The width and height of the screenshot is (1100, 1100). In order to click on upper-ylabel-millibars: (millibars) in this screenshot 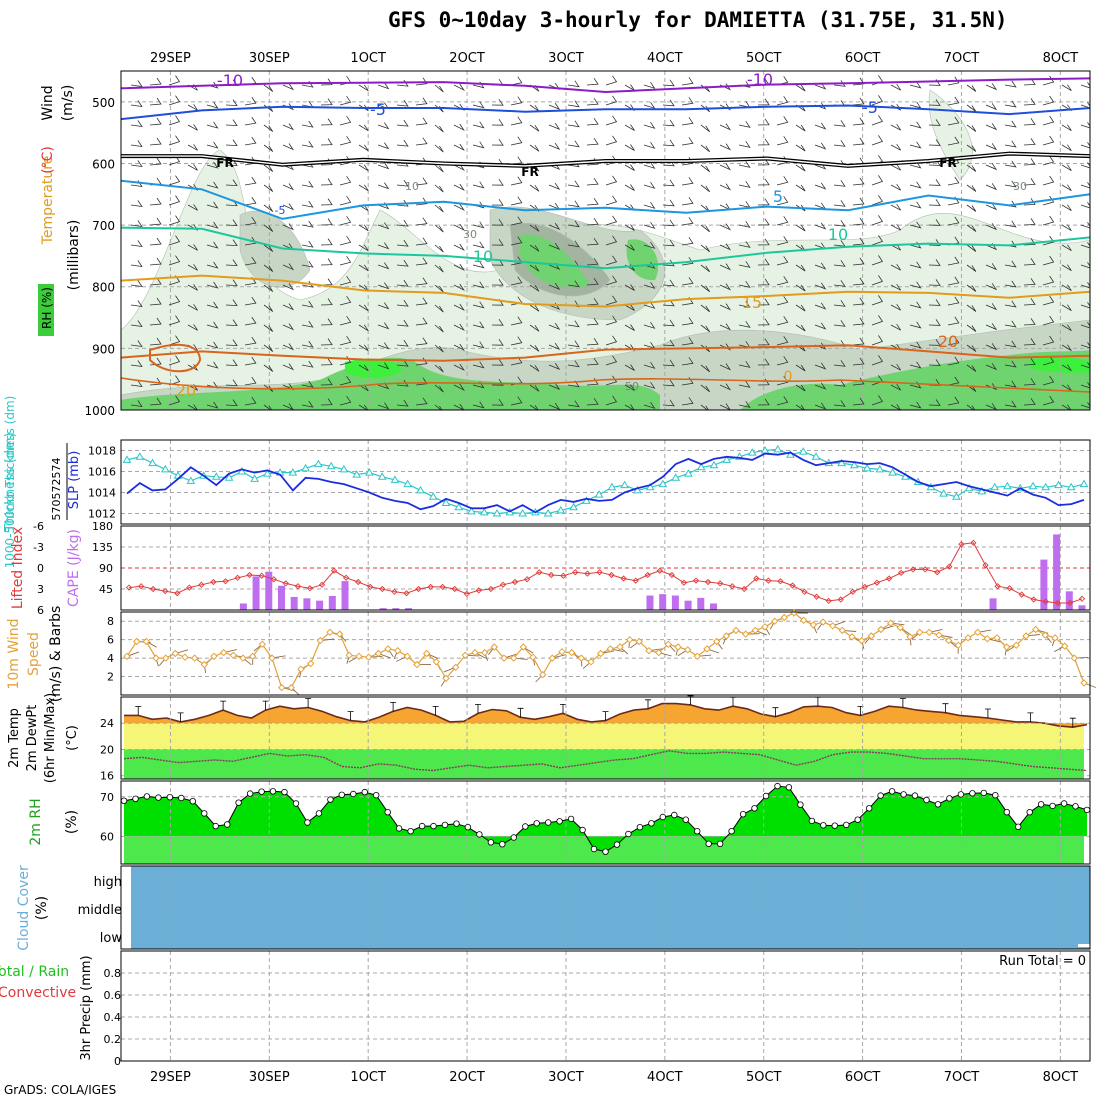, I will do `click(74, 255)`.